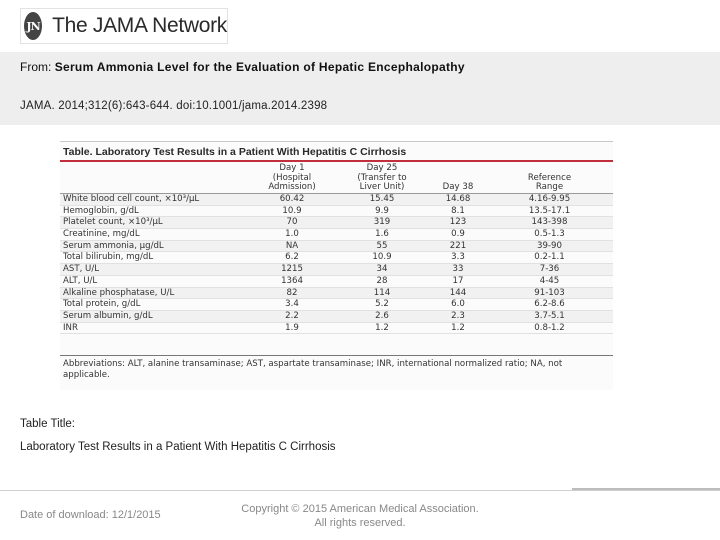  Describe the element at coordinates (458, 234) in the screenshot. I see `table-cell: 0.9` at that location.